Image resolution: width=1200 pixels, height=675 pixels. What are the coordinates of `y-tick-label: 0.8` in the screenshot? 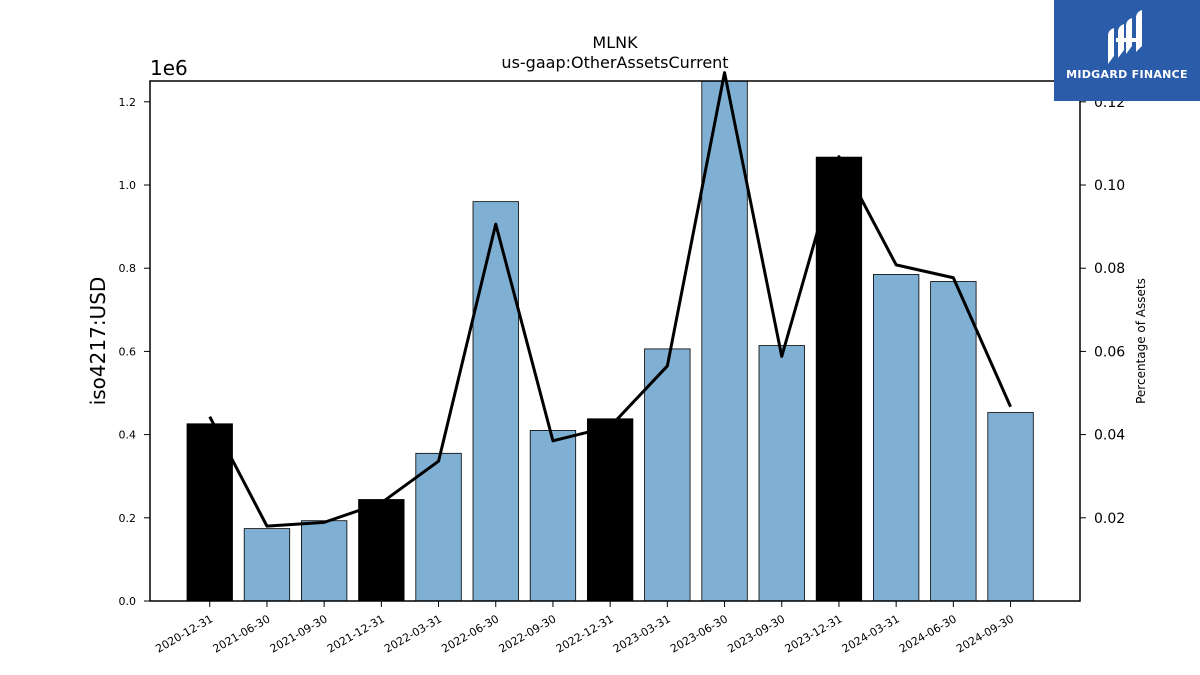 It's located at (128, 268).